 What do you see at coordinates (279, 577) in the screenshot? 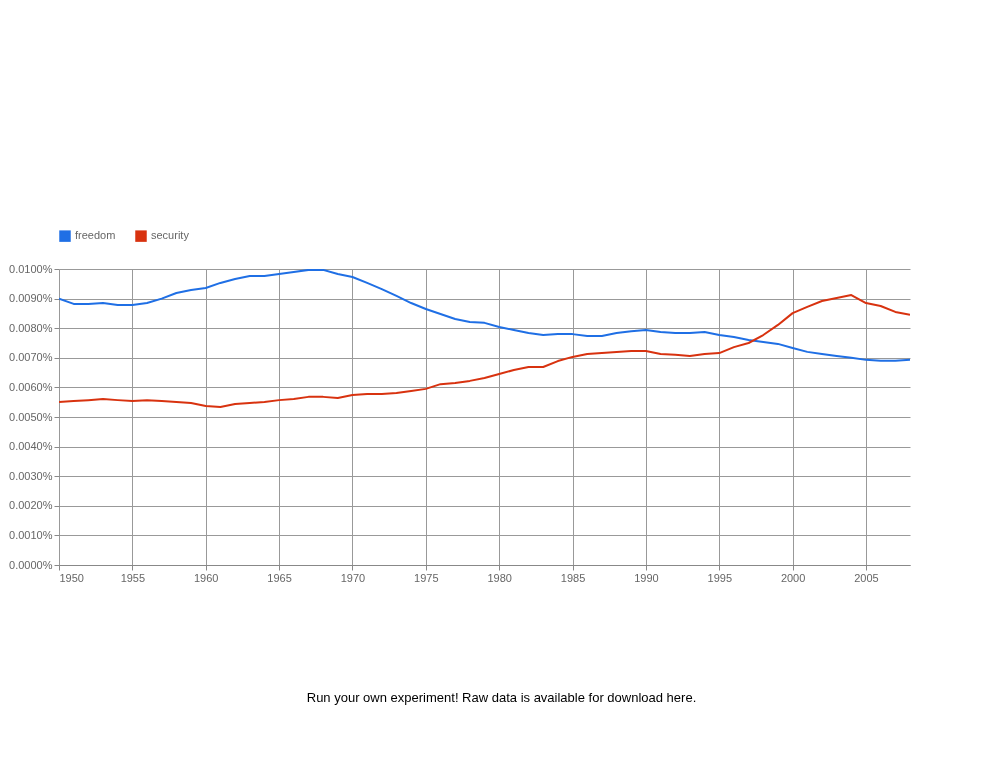
I see `x-tick-label: 1965` at bounding box center [279, 577].